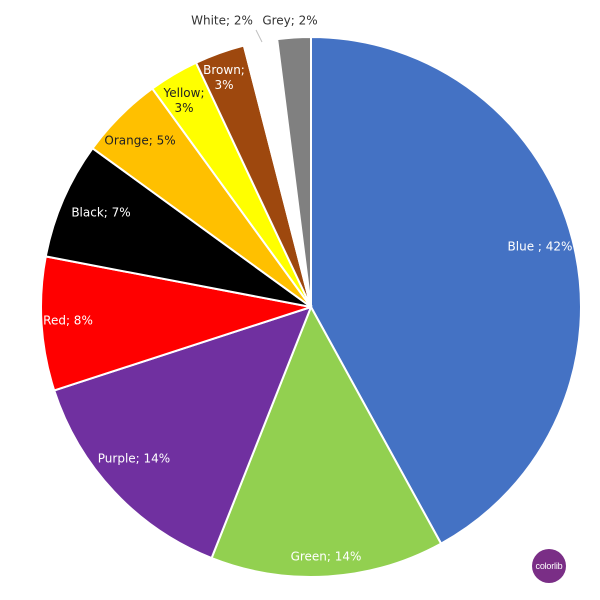 This screenshot has width=600, height=600. I want to click on colorlib-badge: colorlib, so click(549, 566).